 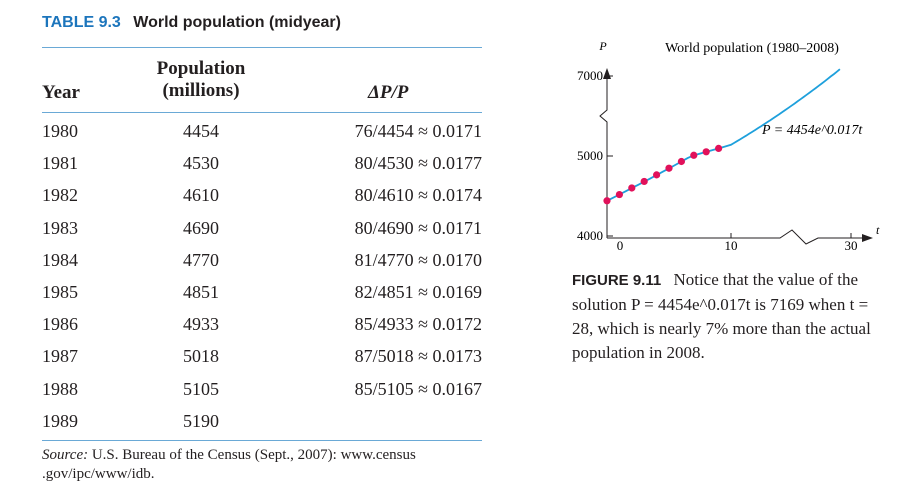 What do you see at coordinates (590, 75) in the screenshot?
I see `y-tick-label: 7000` at bounding box center [590, 75].